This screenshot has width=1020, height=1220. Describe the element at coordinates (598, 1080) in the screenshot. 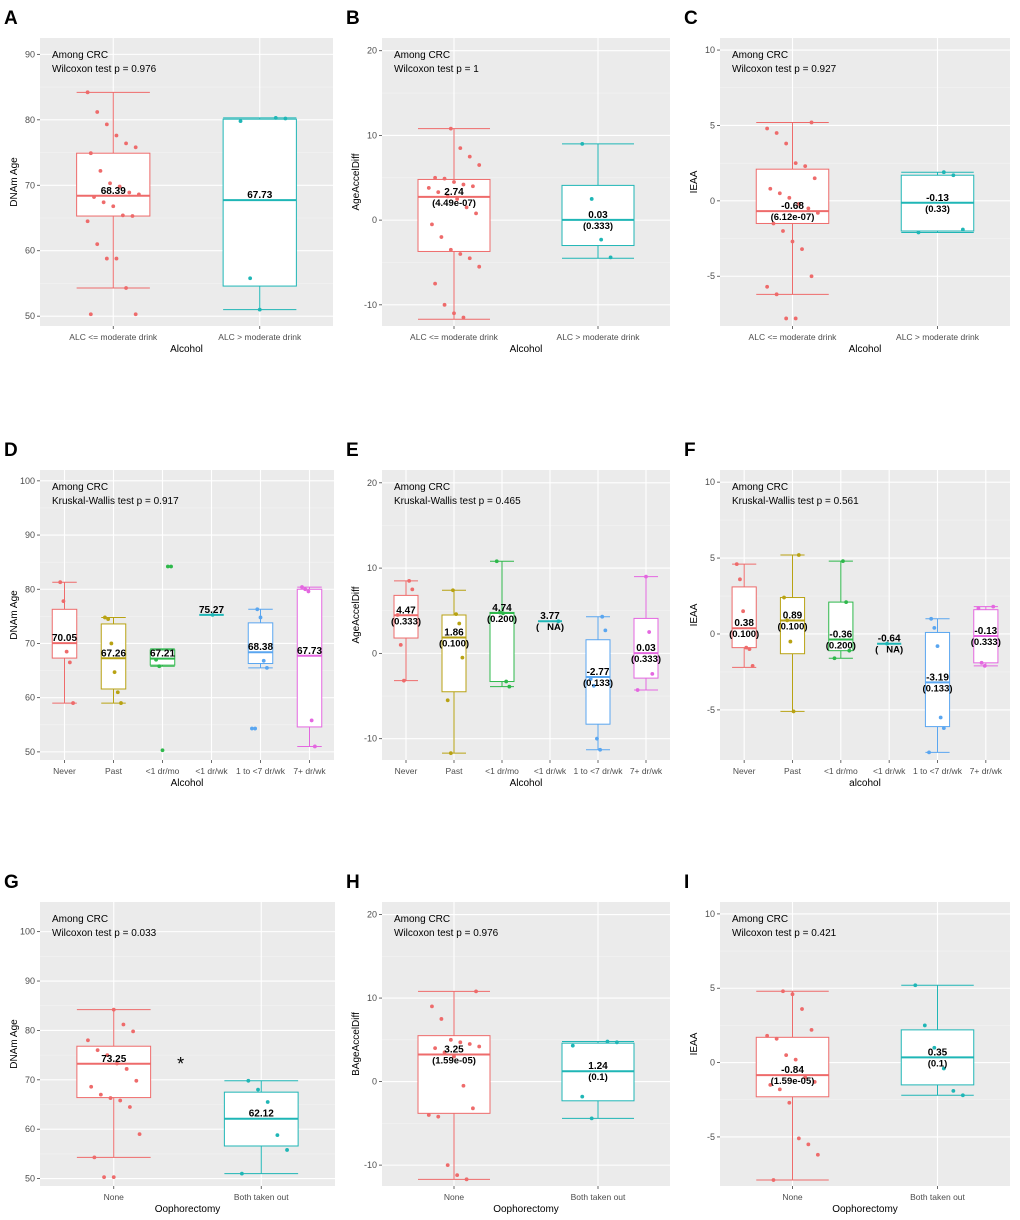

I see `box-group: 1.24(0.1)` at that location.